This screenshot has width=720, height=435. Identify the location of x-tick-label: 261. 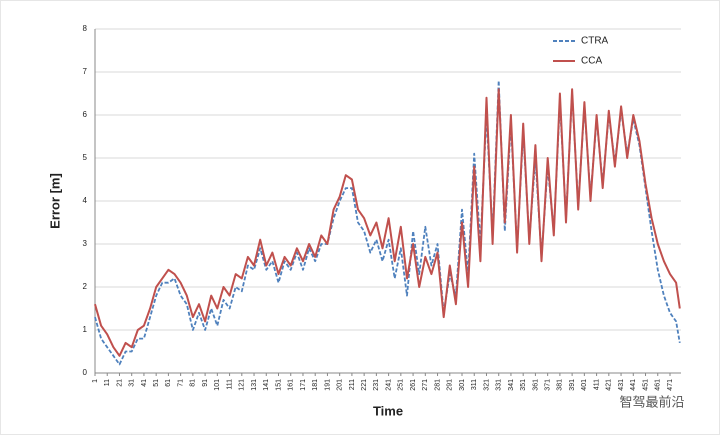
(413, 385).